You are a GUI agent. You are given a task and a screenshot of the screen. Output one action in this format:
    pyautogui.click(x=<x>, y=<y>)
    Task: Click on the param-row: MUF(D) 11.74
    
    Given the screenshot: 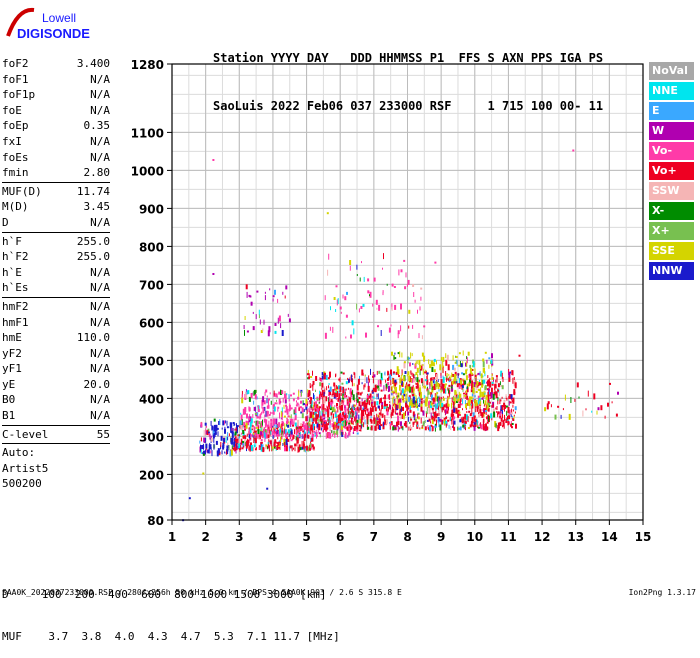 What is the action you would take?
    pyautogui.click(x=56, y=192)
    